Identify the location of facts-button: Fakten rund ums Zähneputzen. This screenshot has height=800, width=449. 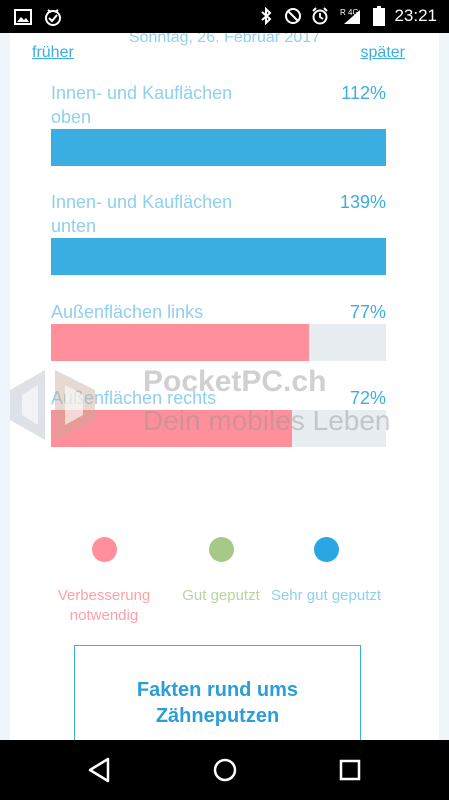
(217, 692).